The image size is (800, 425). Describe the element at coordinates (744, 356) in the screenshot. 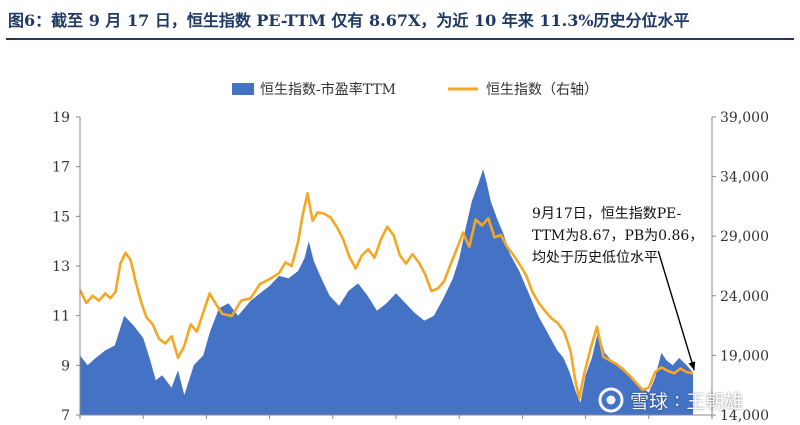

I see `right-tick-label: 19,000` at that location.